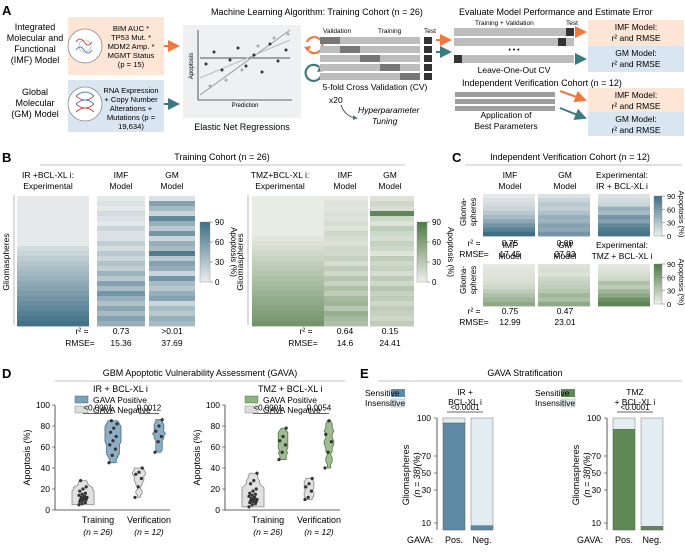  What do you see at coordinates (385, 121) in the screenshot?
I see `svg-text: Tuning` at bounding box center [385, 121].